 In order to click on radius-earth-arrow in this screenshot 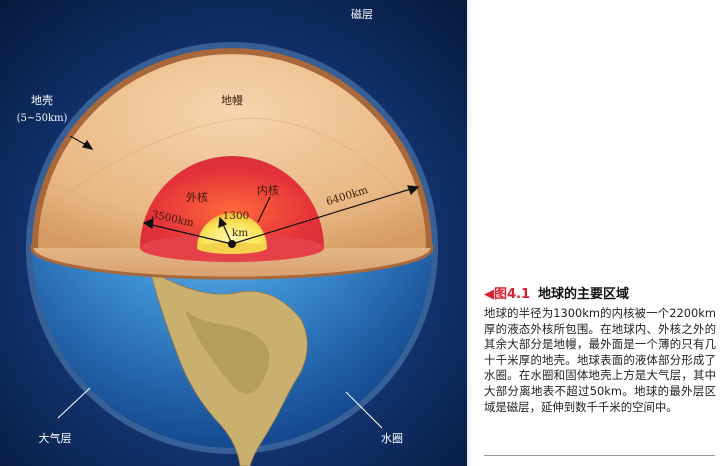, I will do `click(323, 216)`.